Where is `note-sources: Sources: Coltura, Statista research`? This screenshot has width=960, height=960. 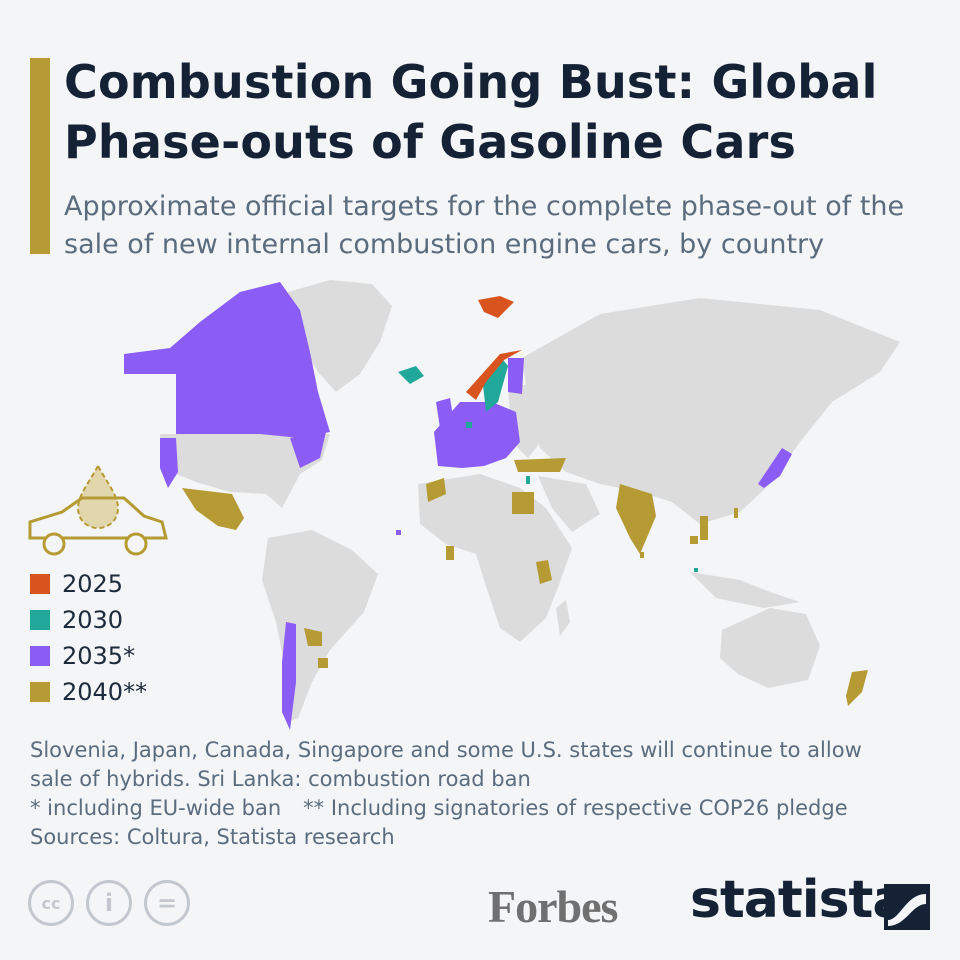
note-sources: Sources: Coltura, Statista research is located at coordinates (212, 837).